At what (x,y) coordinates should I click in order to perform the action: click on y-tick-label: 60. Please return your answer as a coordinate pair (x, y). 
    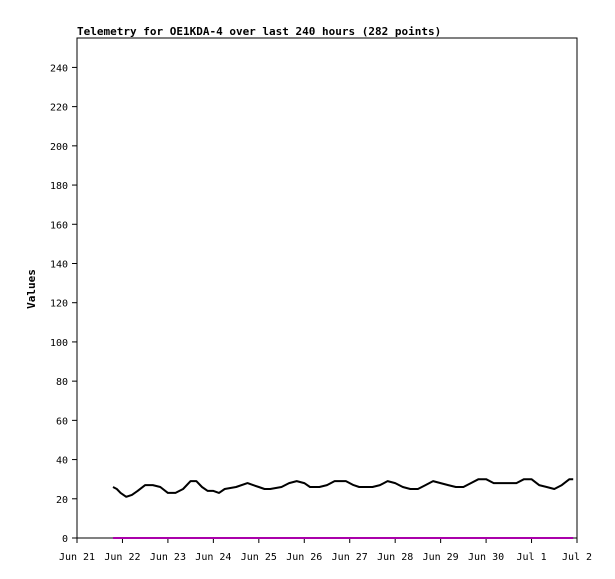
    Looking at the image, I should click on (62, 421).